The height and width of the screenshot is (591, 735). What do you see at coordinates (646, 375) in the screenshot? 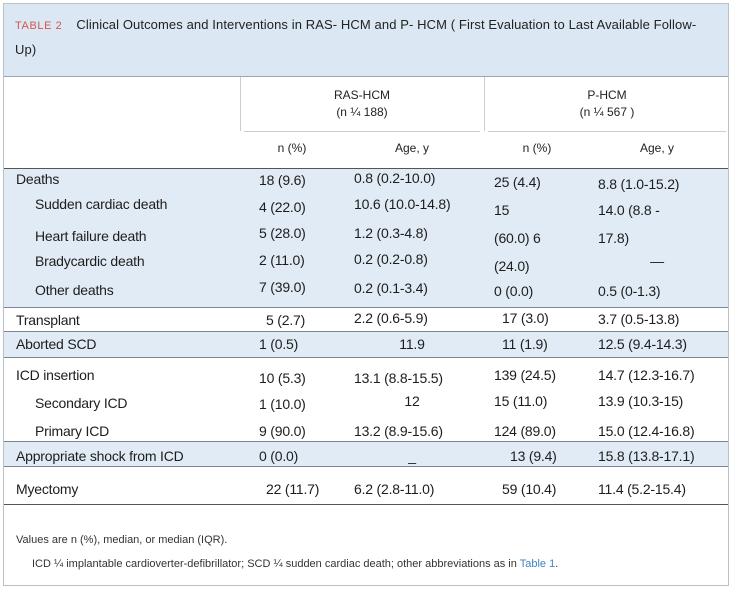
I see `table-cell: 14.7 (12.3-16.7)` at bounding box center [646, 375].